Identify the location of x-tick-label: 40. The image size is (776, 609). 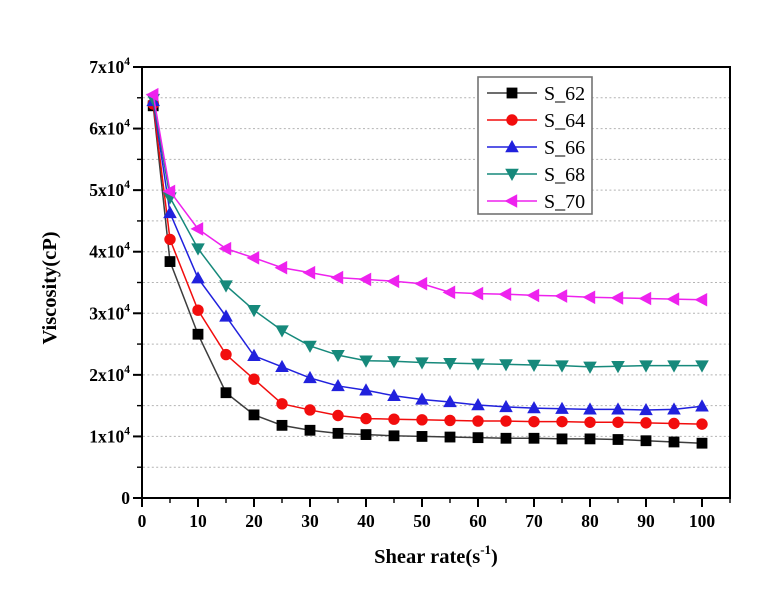
(366, 521).